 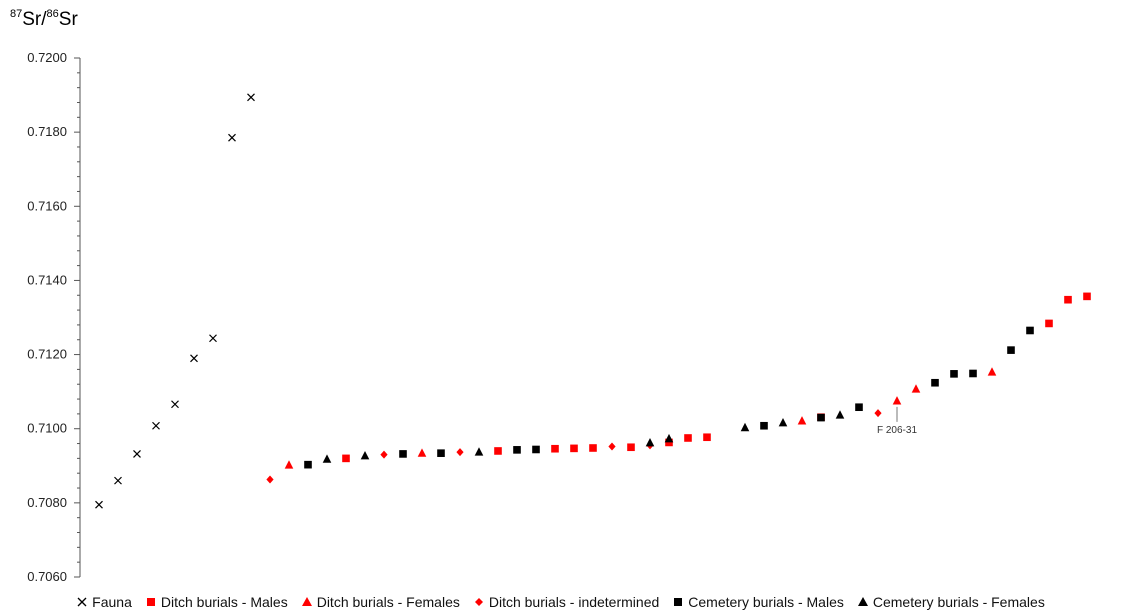 I want to click on legend-label: Ditch burials - indetermined, so click(x=574, y=602).